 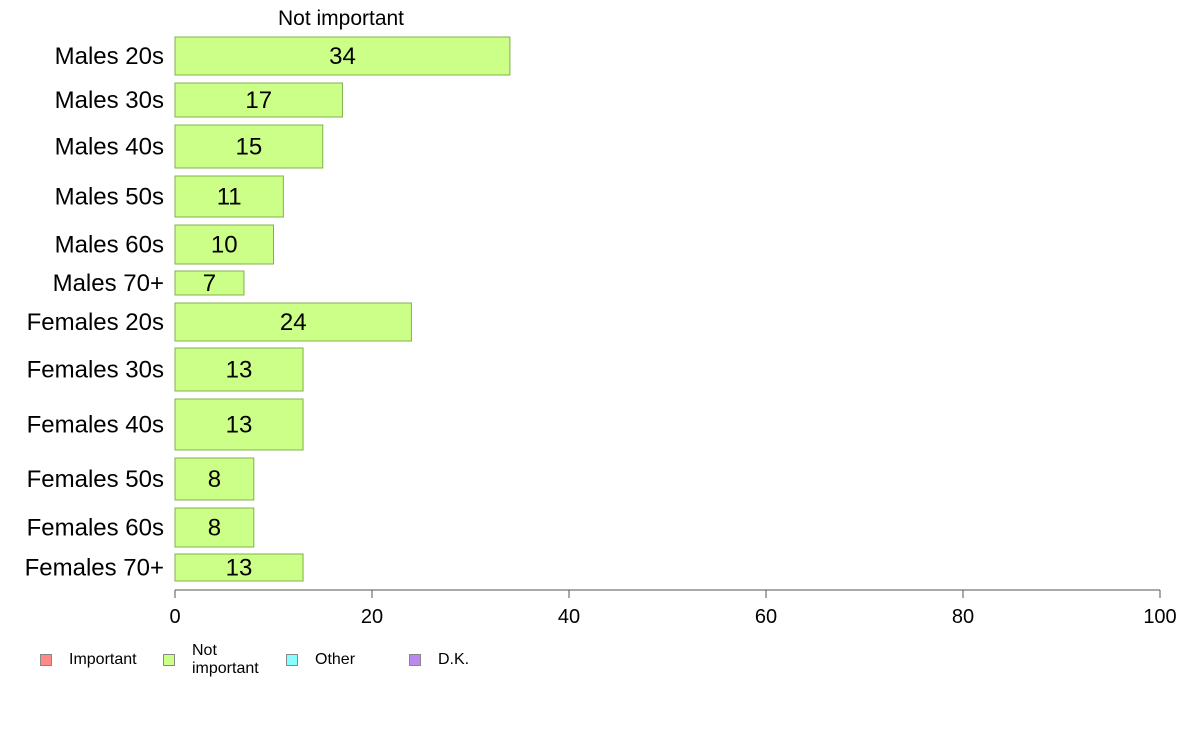 I want to click on bar-males-50s, so click(x=229, y=196).